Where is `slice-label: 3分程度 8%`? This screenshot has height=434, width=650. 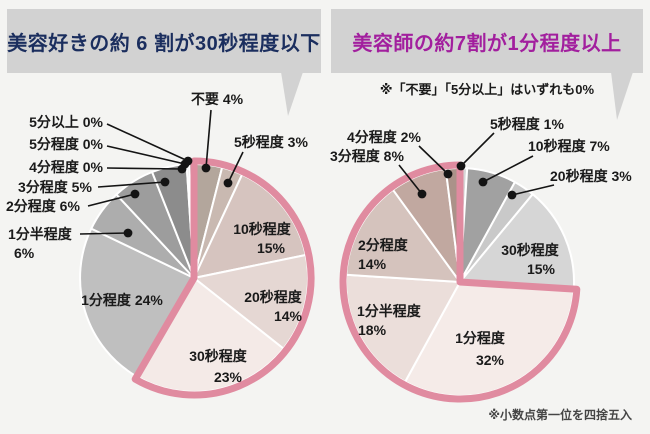 slice-label: 3分程度 8% is located at coordinates (367, 156).